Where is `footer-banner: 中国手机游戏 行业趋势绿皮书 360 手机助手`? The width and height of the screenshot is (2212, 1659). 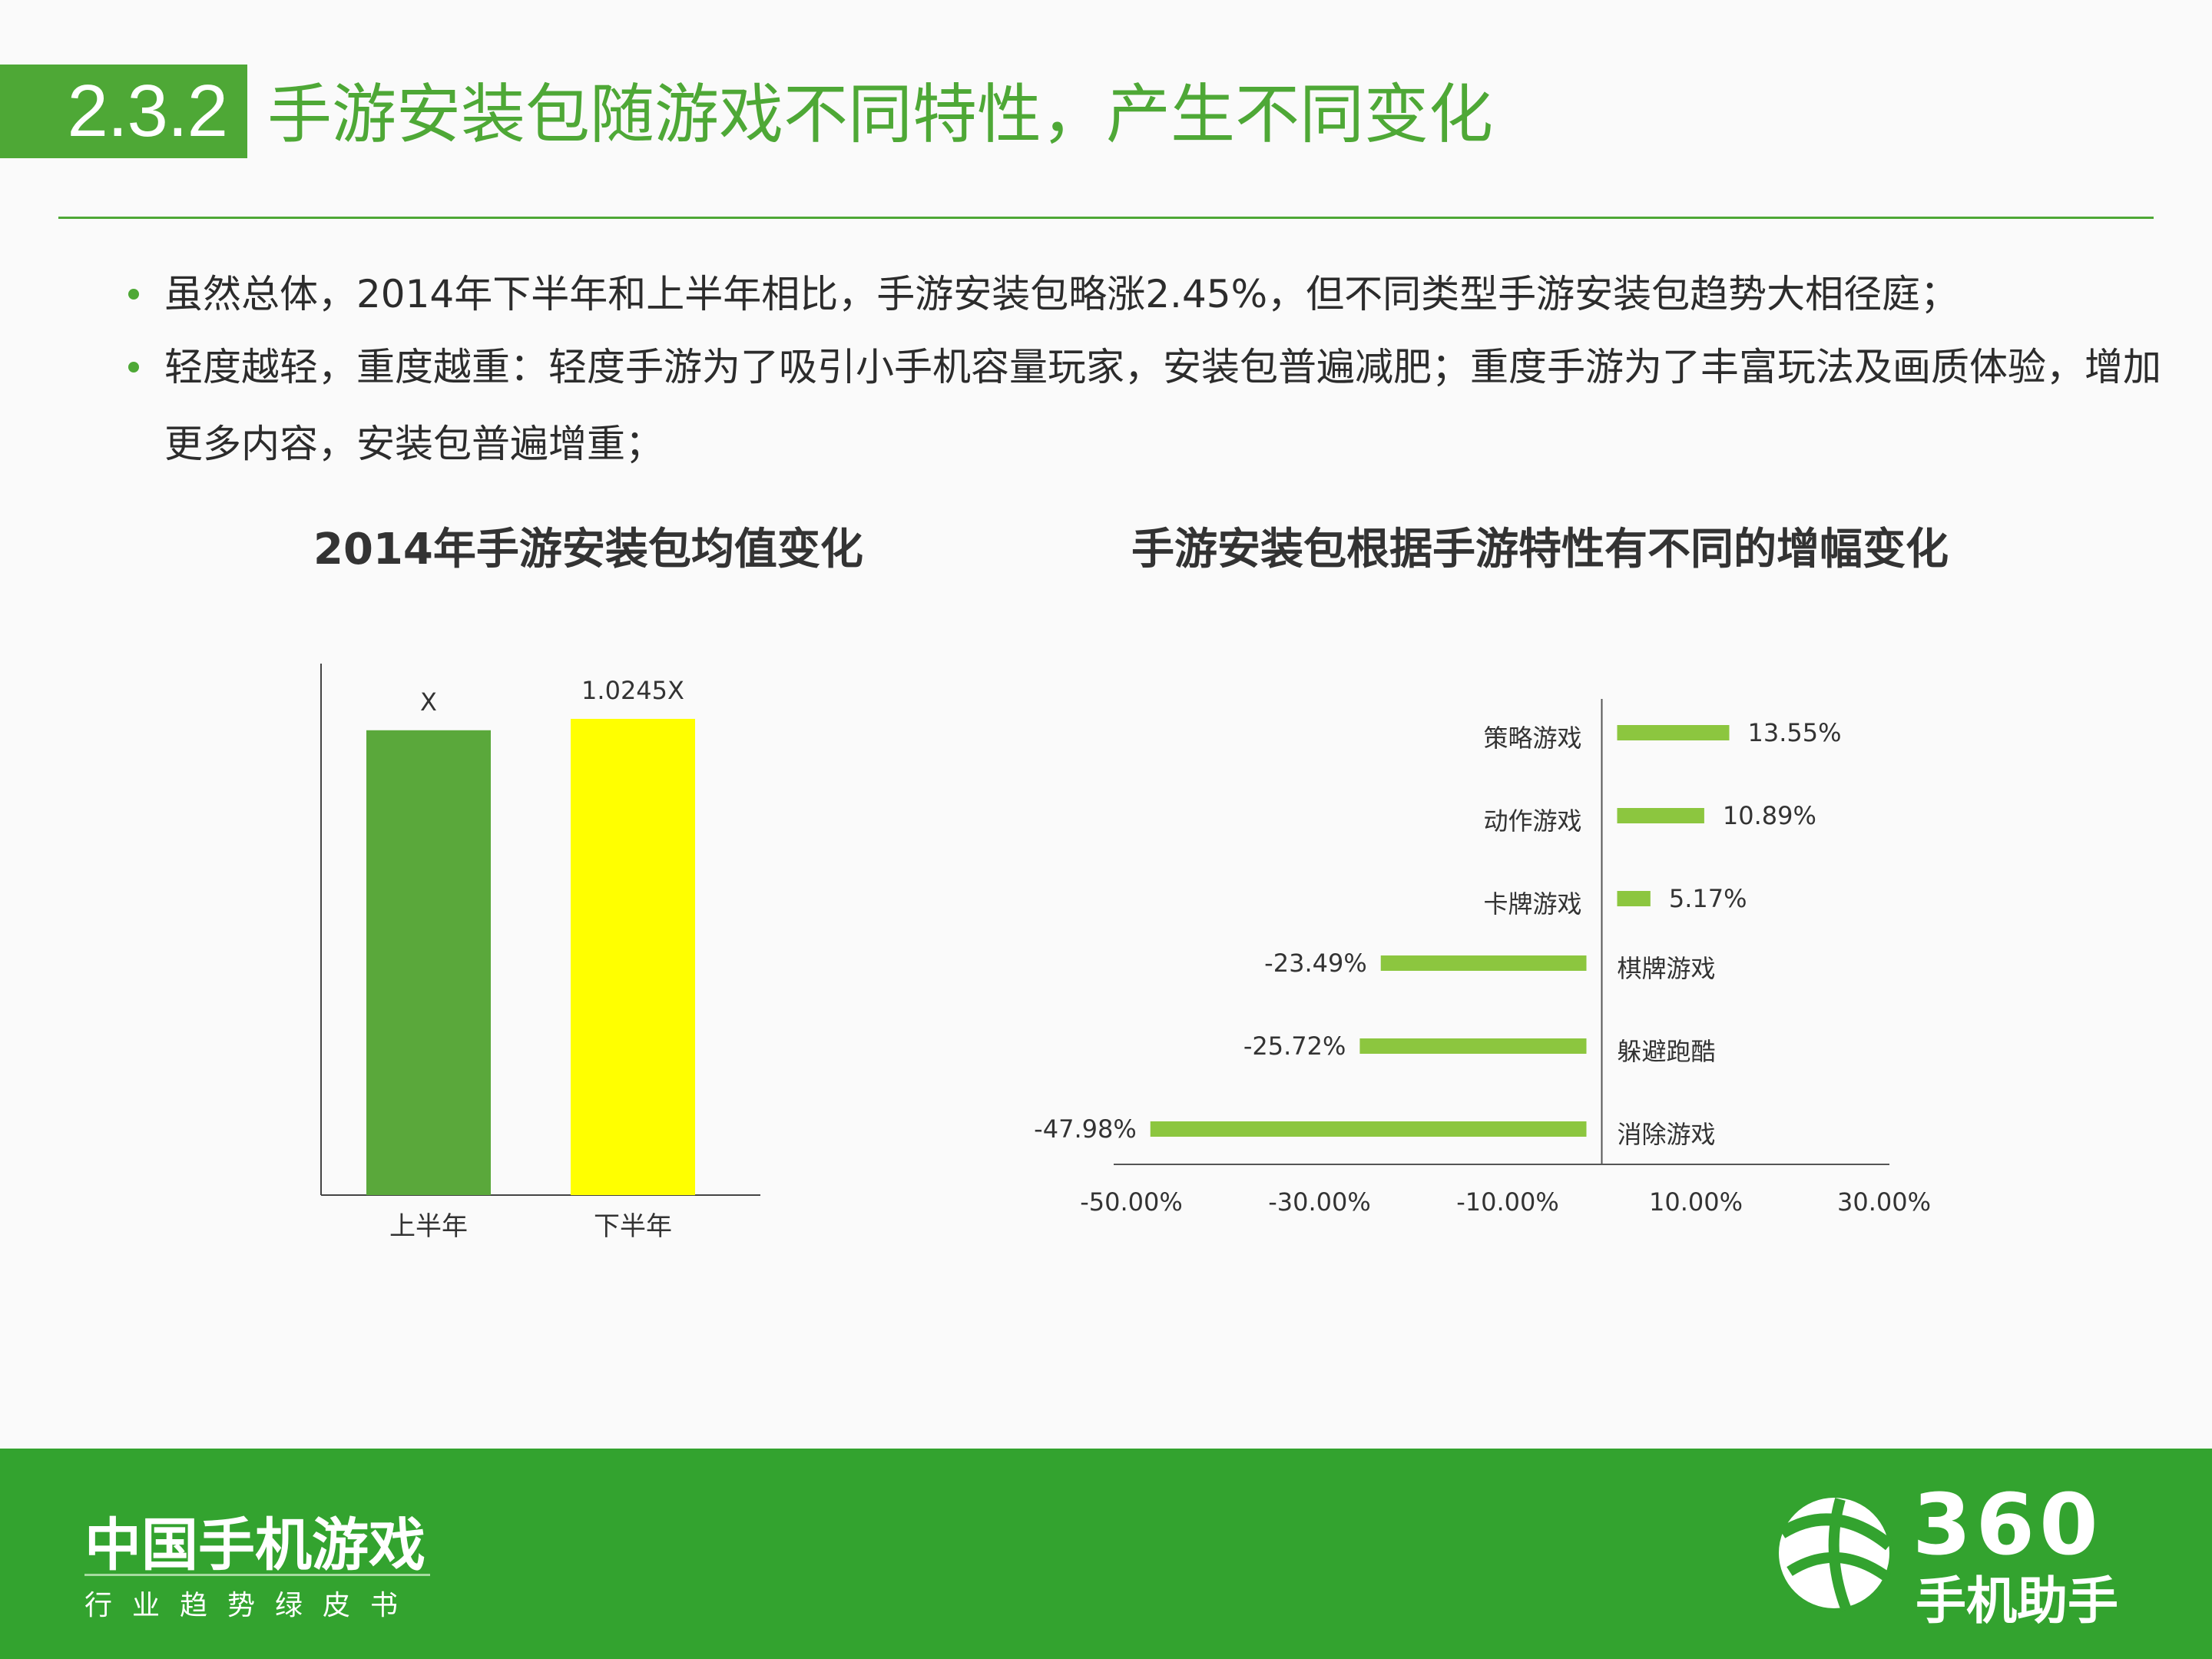 footer-banner: 中国手机游戏 行业趋势绿皮书 360 手机助手 is located at coordinates (1106, 1554).